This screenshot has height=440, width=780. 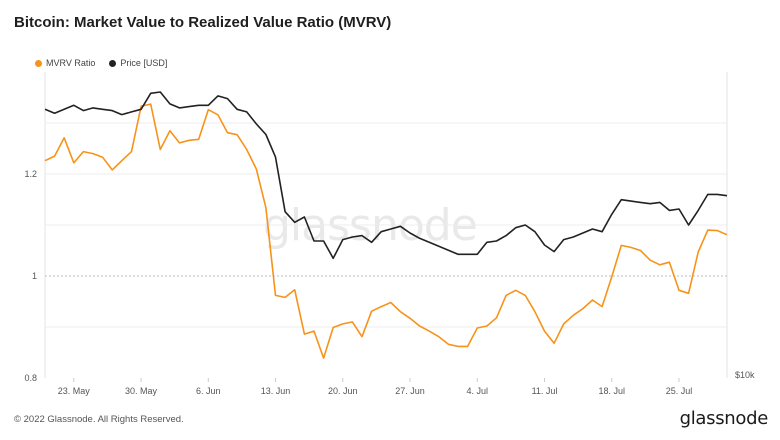 I want to click on y-tick-label: 0.8, so click(x=30, y=378).